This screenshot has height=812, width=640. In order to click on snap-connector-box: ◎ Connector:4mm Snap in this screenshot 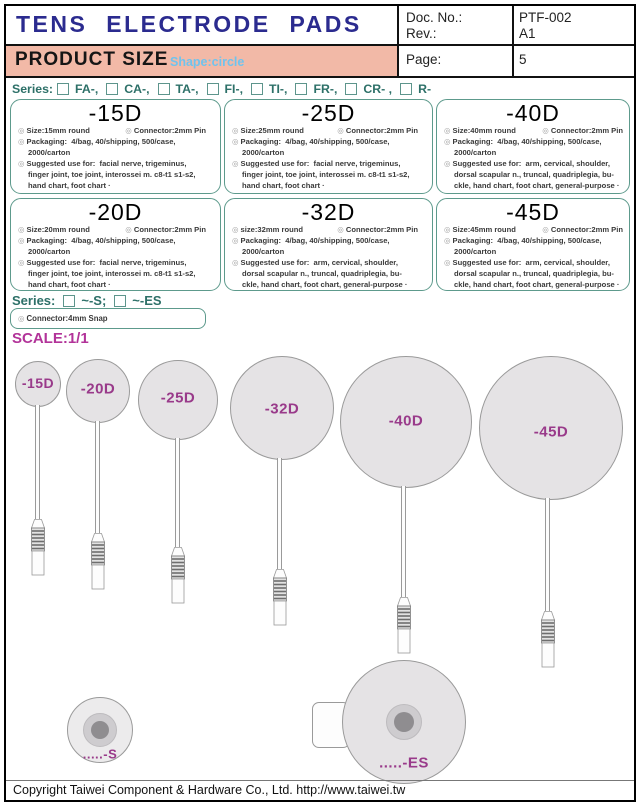, I will do `click(108, 318)`.